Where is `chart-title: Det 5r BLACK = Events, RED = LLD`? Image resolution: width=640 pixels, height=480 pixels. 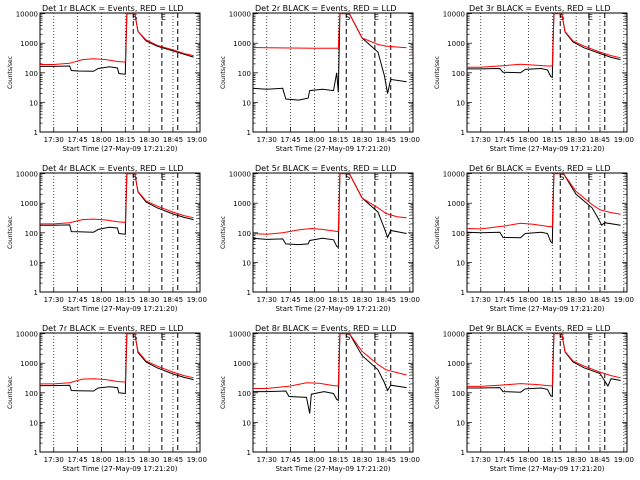
chart-title: Det 5r BLACK = Events, RED = LLD is located at coordinates (326, 168).